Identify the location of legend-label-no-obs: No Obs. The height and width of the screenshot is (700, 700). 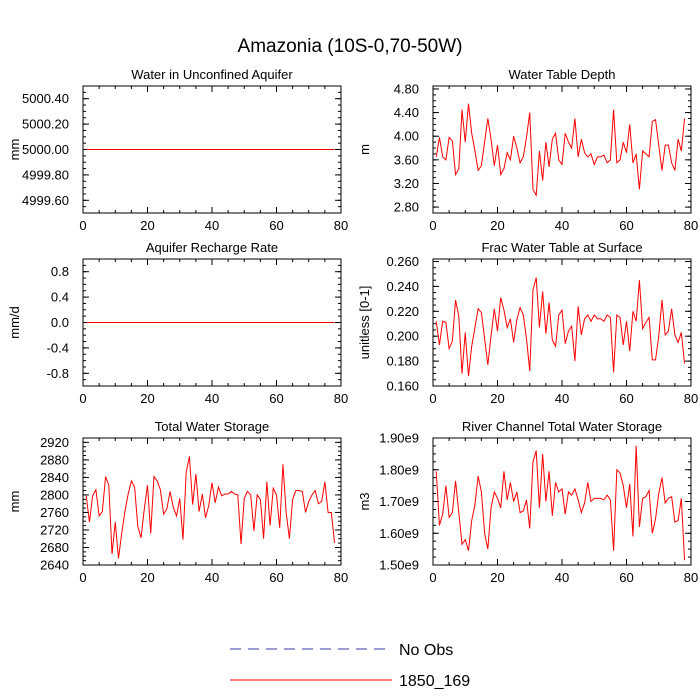
(426, 650).